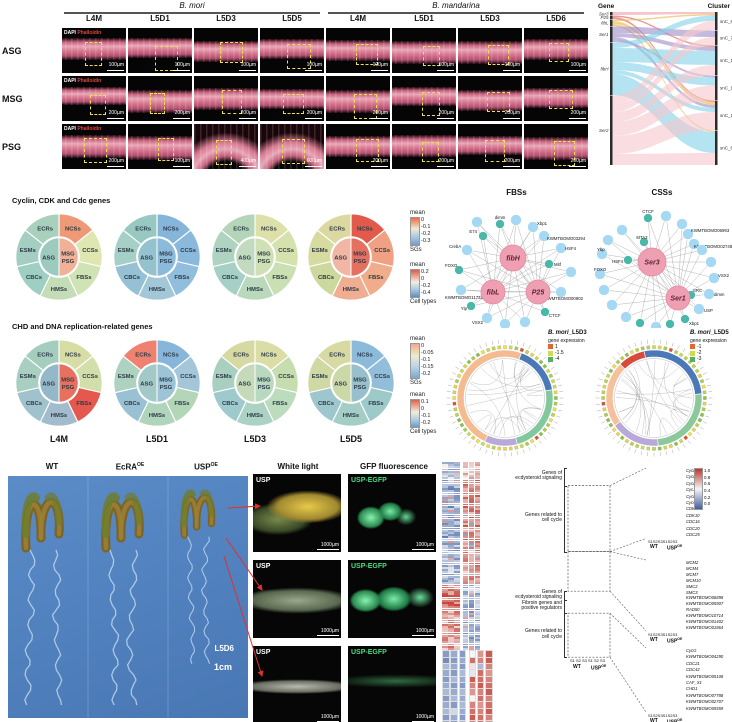 This screenshot has width=732, height=722. I want to click on scale-bar-wrap: 0.2 0 -0.2 -0.4, so click(440, 283).